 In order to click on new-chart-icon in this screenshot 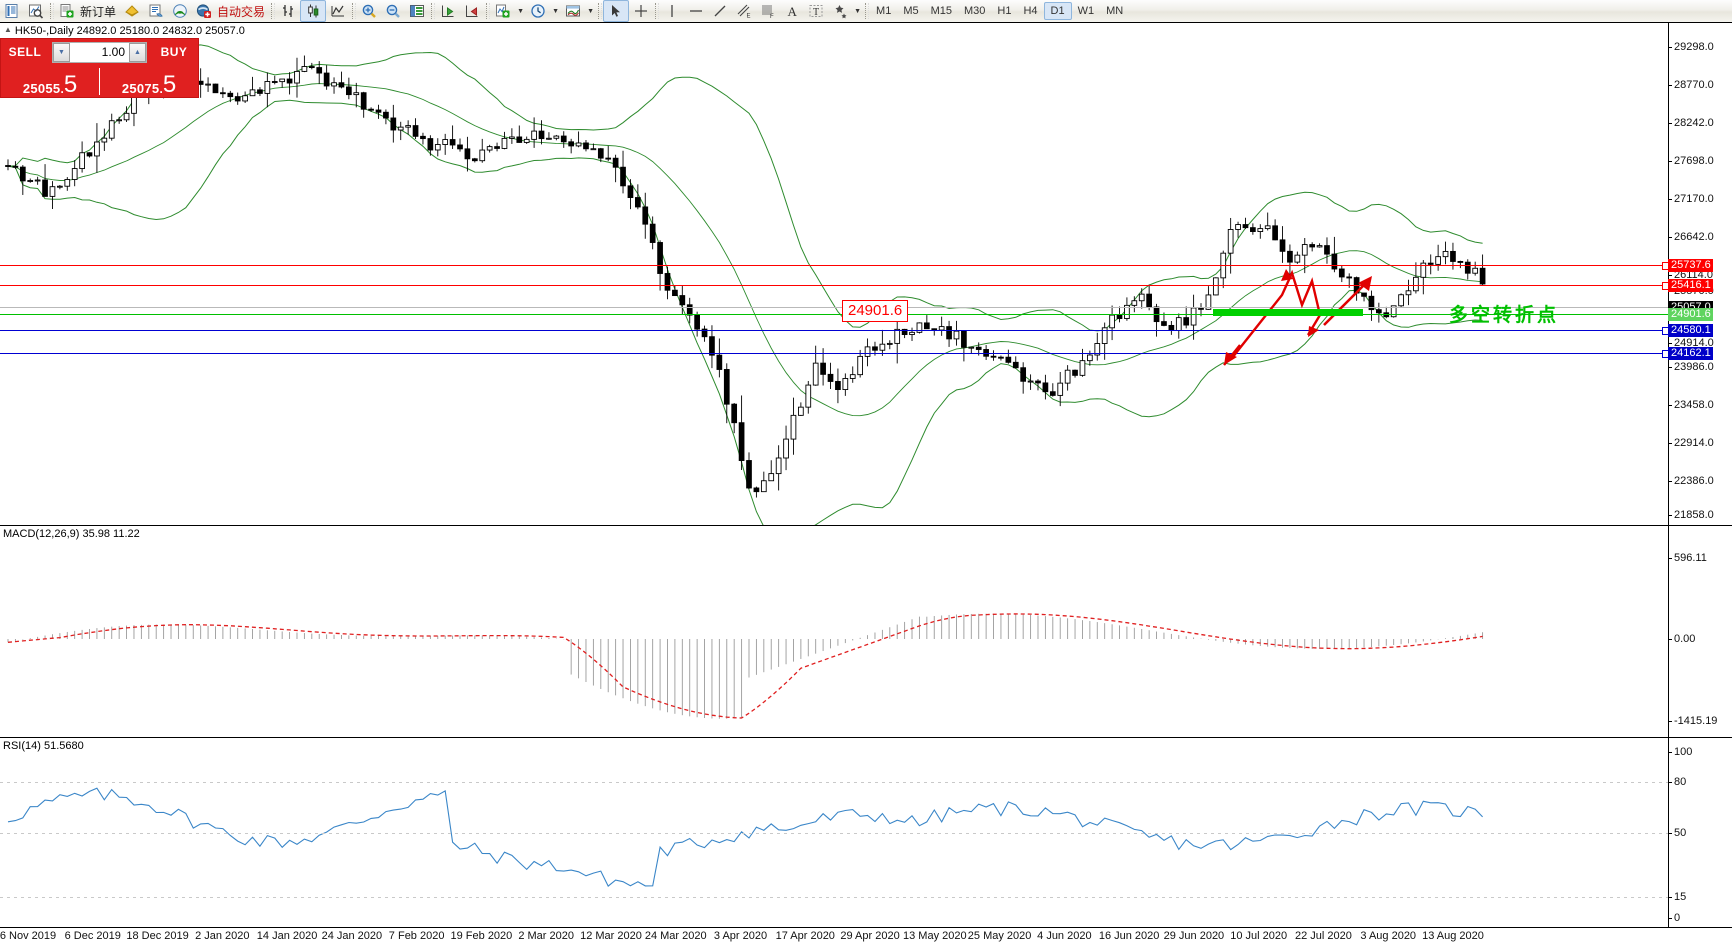, I will do `click(12, 11)`.